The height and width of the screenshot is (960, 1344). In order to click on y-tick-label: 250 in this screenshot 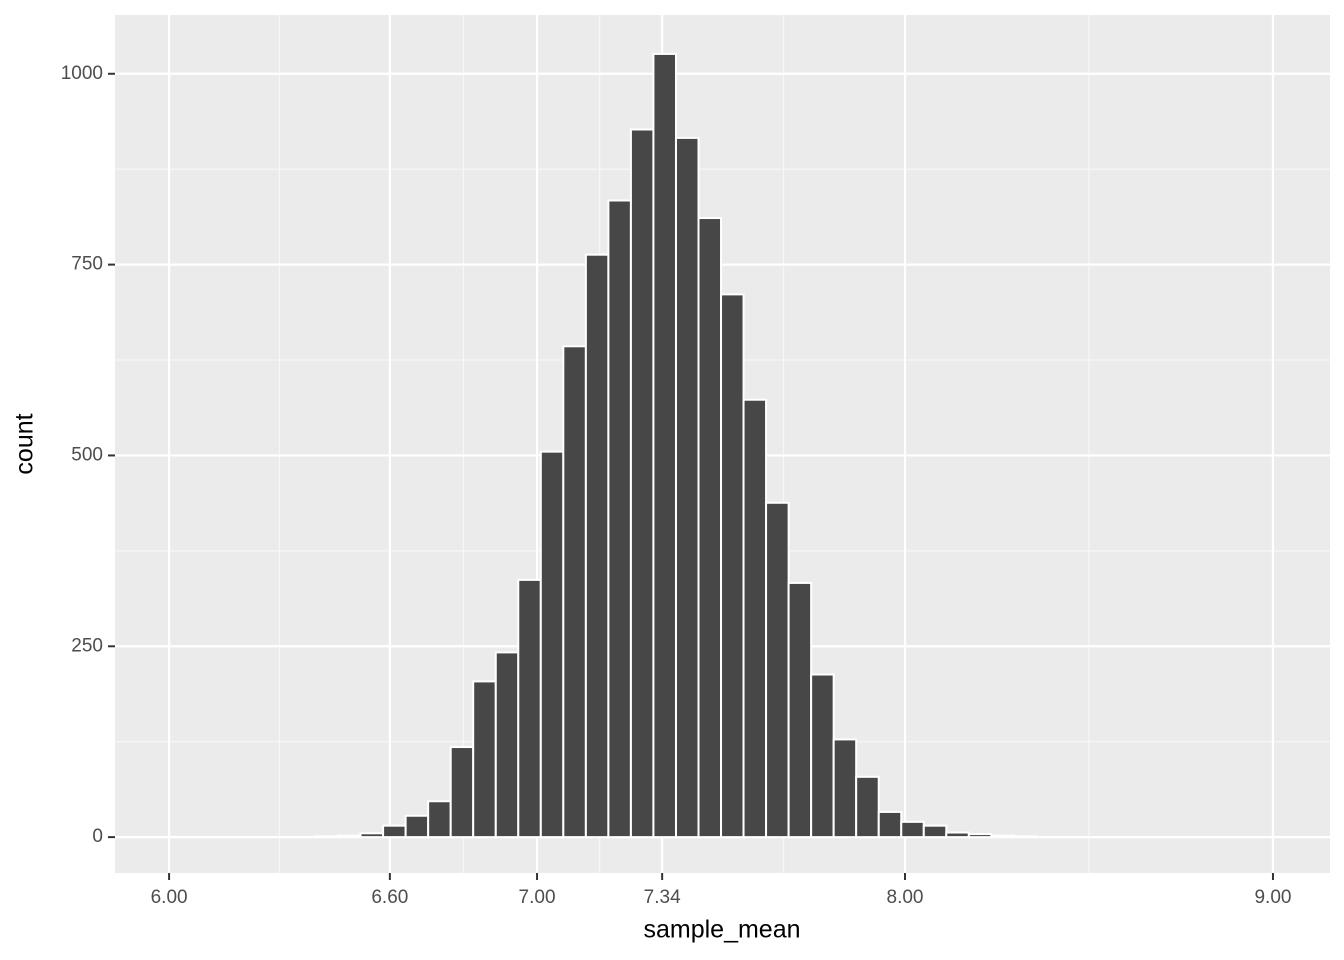, I will do `click(87, 645)`.